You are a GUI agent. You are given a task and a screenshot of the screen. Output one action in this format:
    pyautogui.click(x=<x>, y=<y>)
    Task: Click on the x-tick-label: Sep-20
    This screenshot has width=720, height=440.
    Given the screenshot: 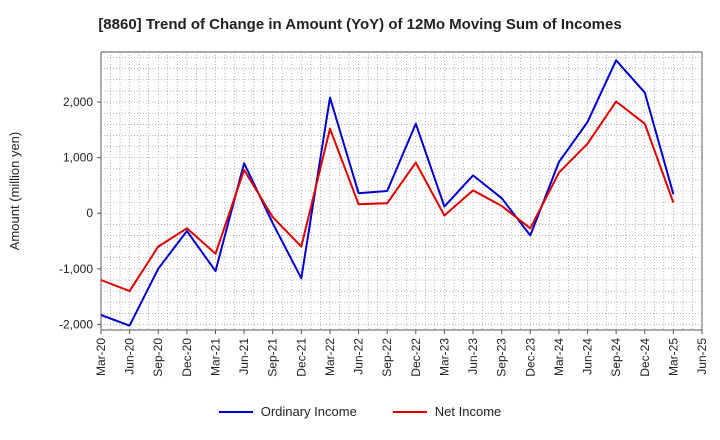 What is the action you would take?
    pyautogui.click(x=158, y=357)
    